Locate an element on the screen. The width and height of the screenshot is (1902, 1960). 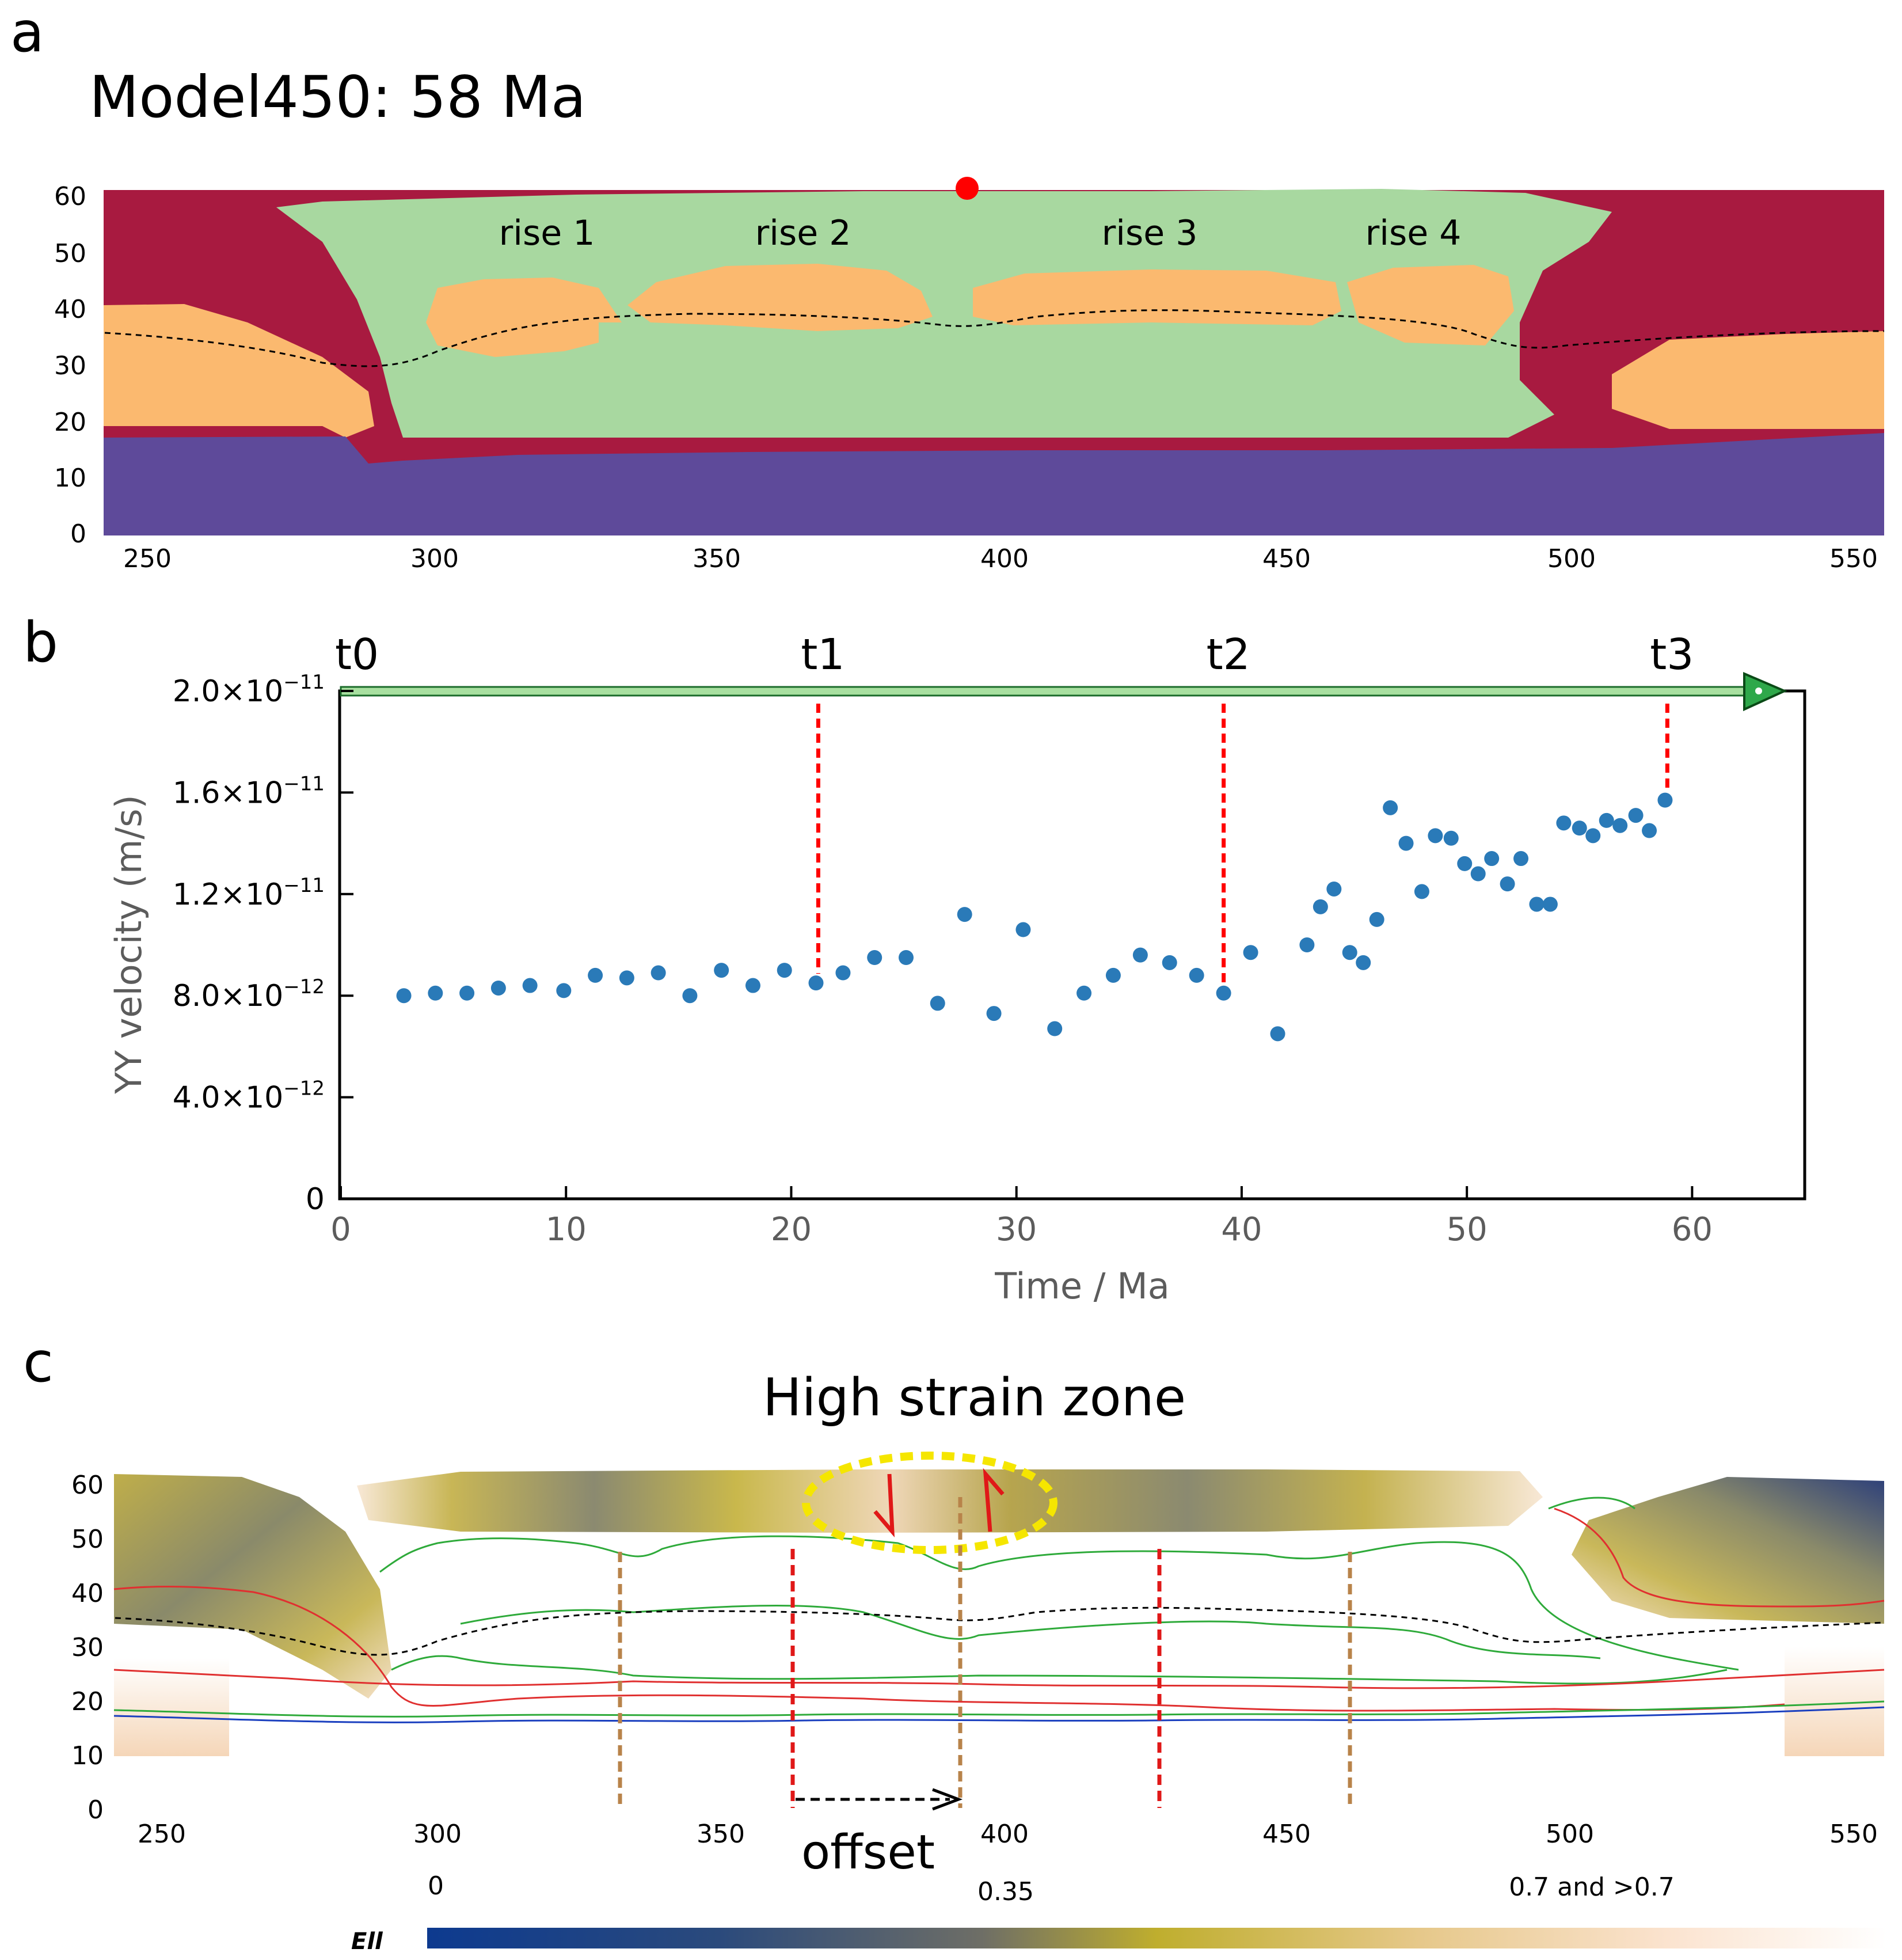
a-x-tick-350: 350 is located at coordinates (717, 558).